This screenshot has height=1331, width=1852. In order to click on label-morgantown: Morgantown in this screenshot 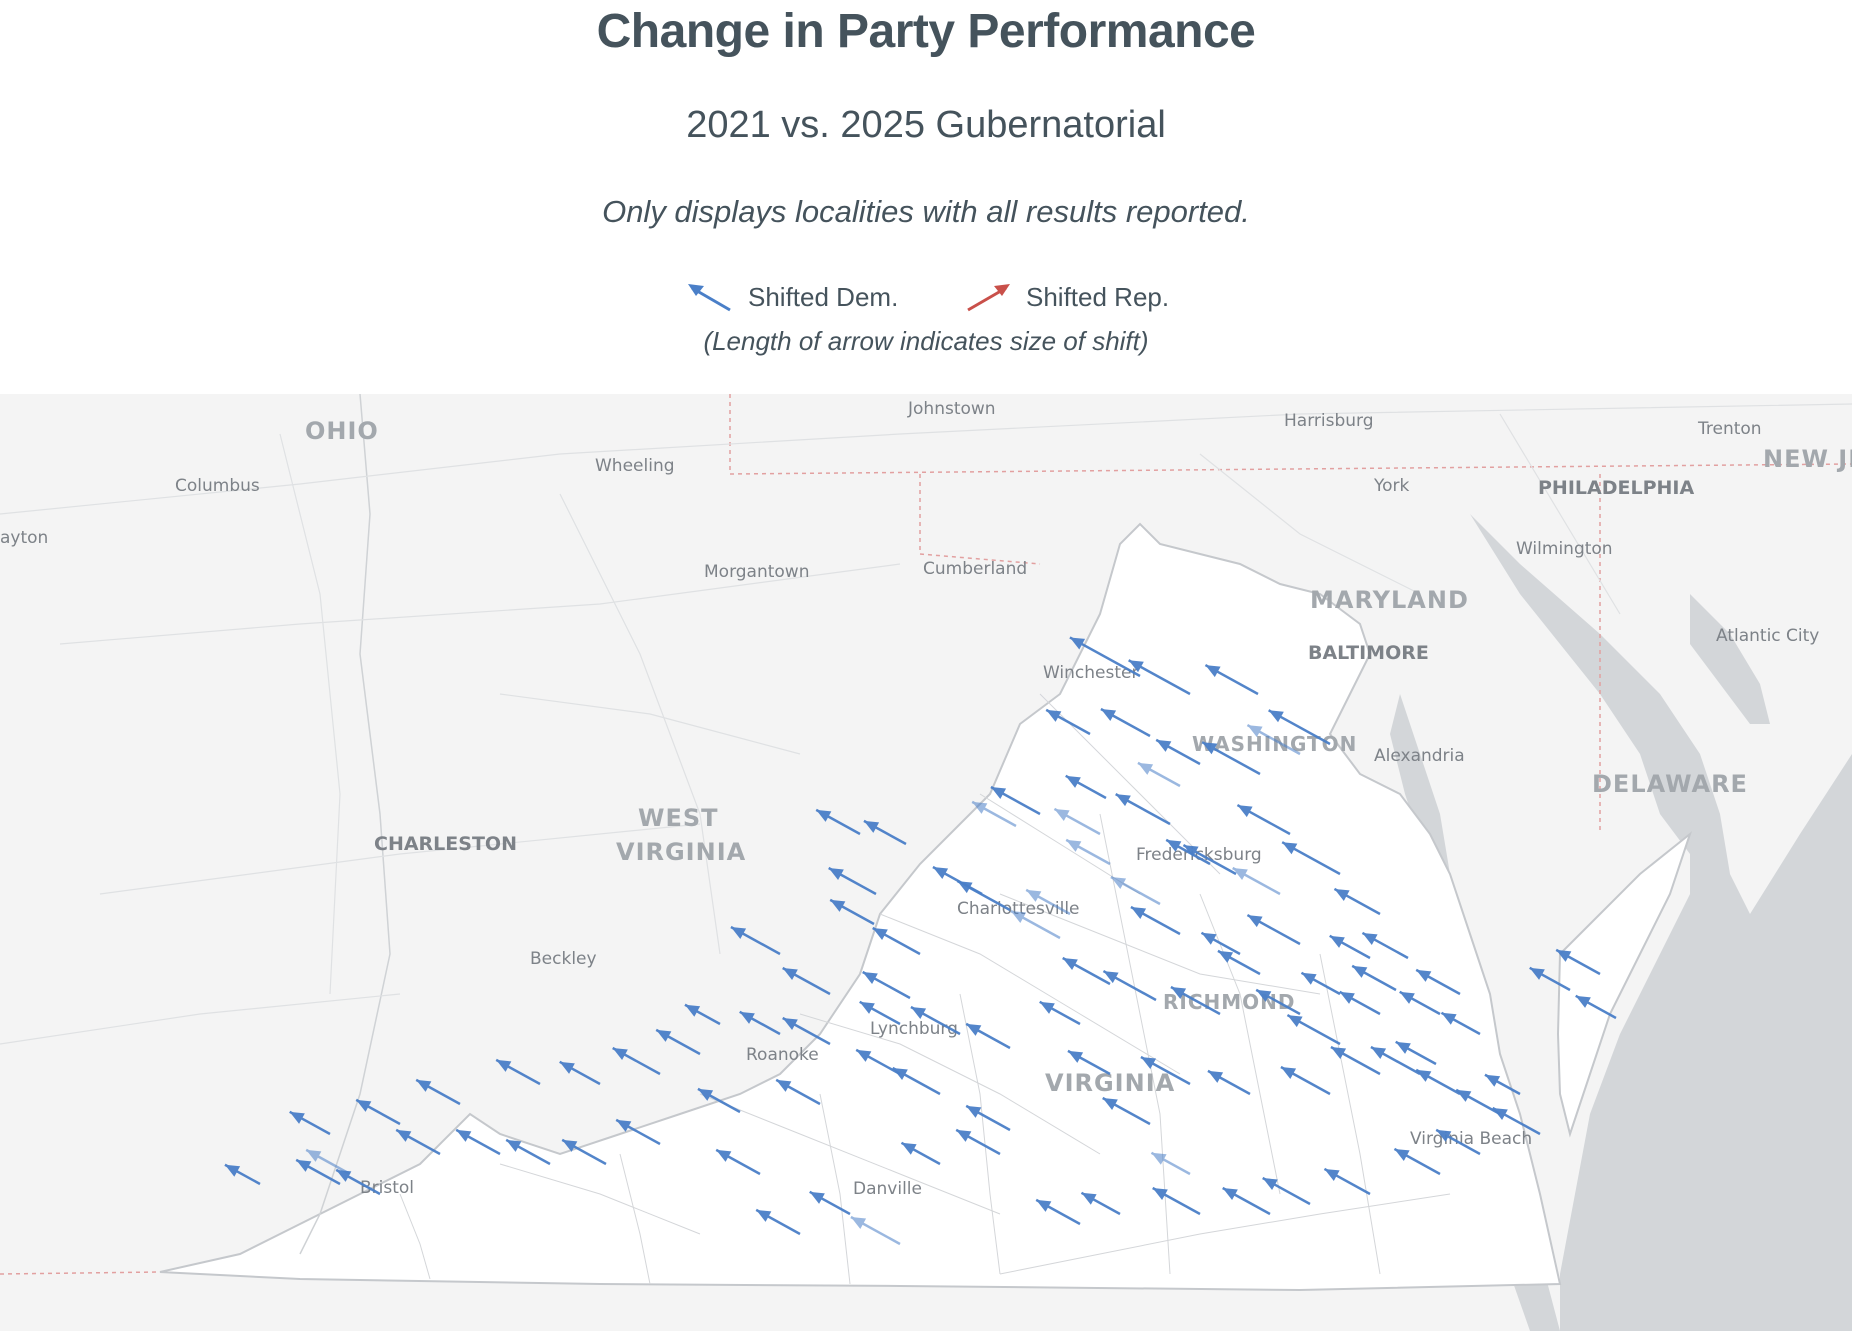, I will do `click(757, 572)`.